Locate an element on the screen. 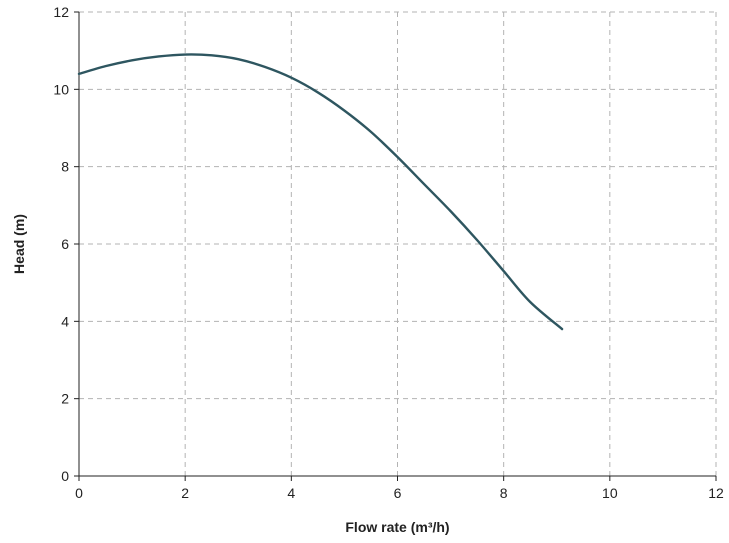 Image resolution: width=729 pixels, height=543 pixels. x-tick-label: 10 is located at coordinates (610, 493).